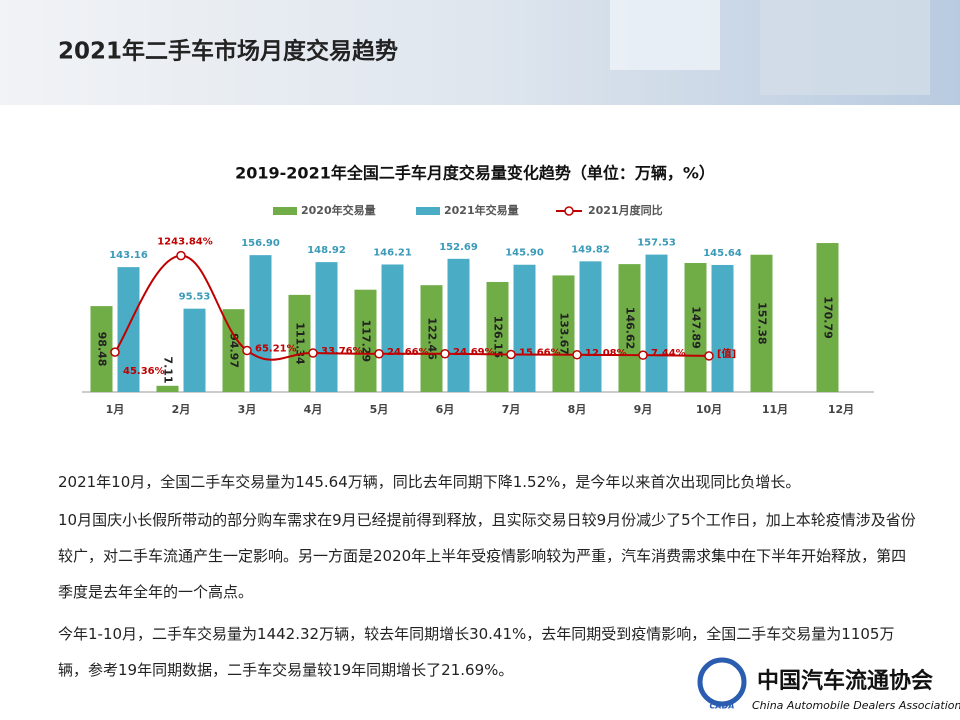  Describe the element at coordinates (412, 307) in the screenshot. I see `line` at that location.